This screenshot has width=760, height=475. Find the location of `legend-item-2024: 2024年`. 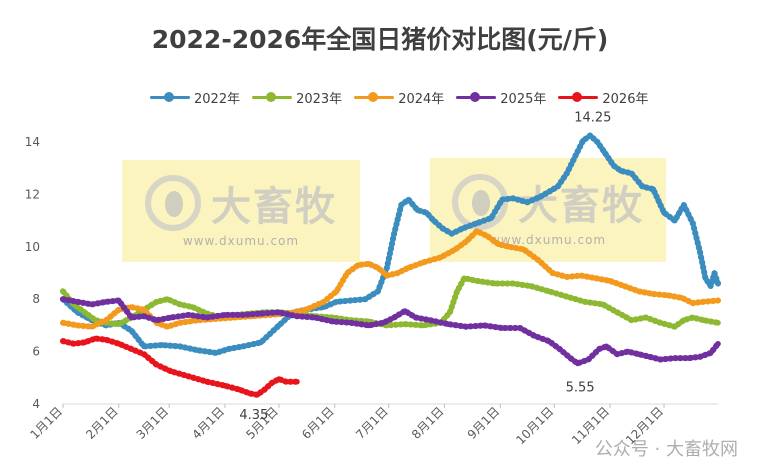

legend-item-2024: 2024年 is located at coordinates (399, 97).